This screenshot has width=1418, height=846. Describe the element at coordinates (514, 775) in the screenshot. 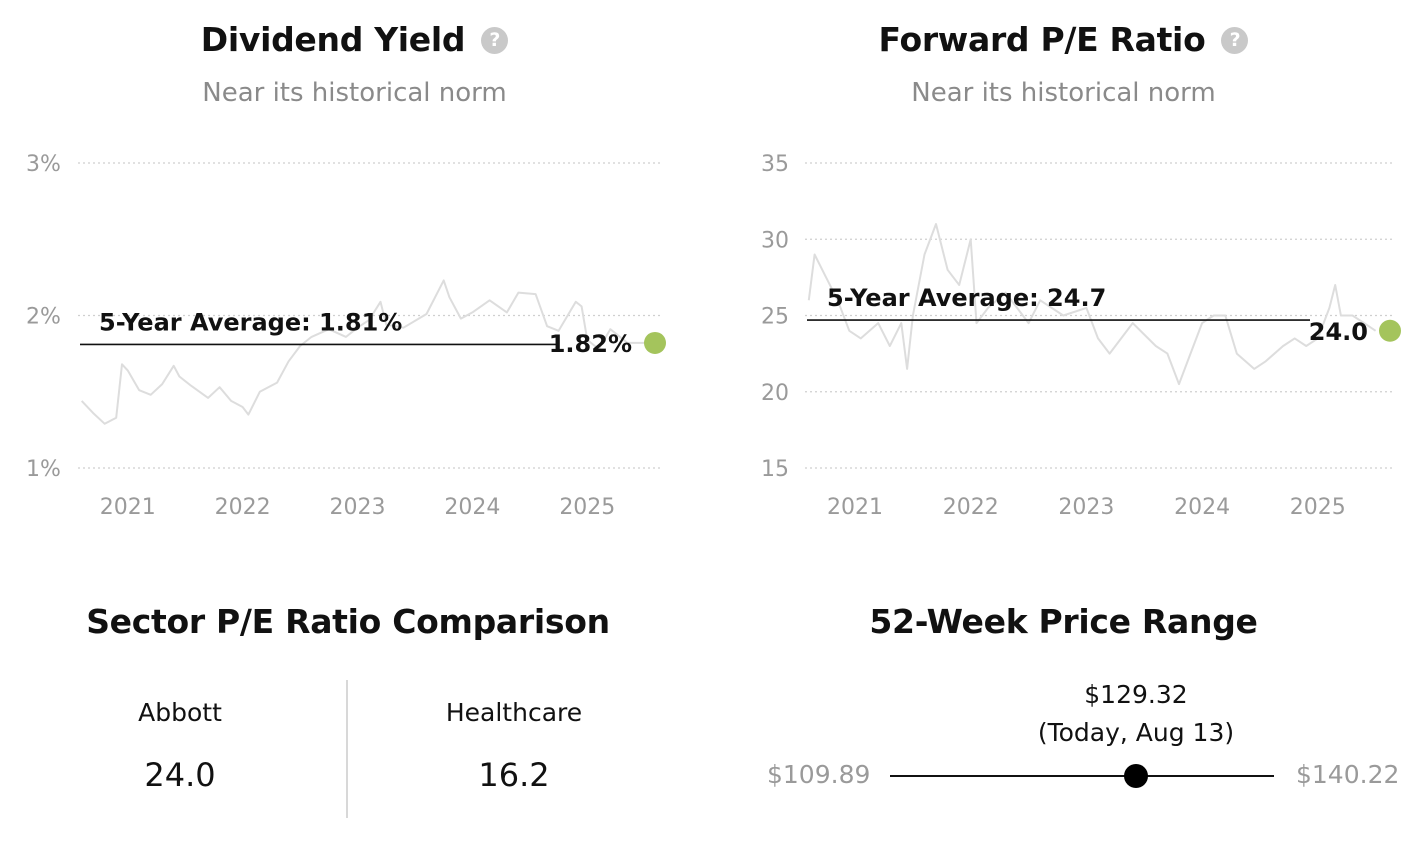

I see `sector-right-value: 16.2` at that location.